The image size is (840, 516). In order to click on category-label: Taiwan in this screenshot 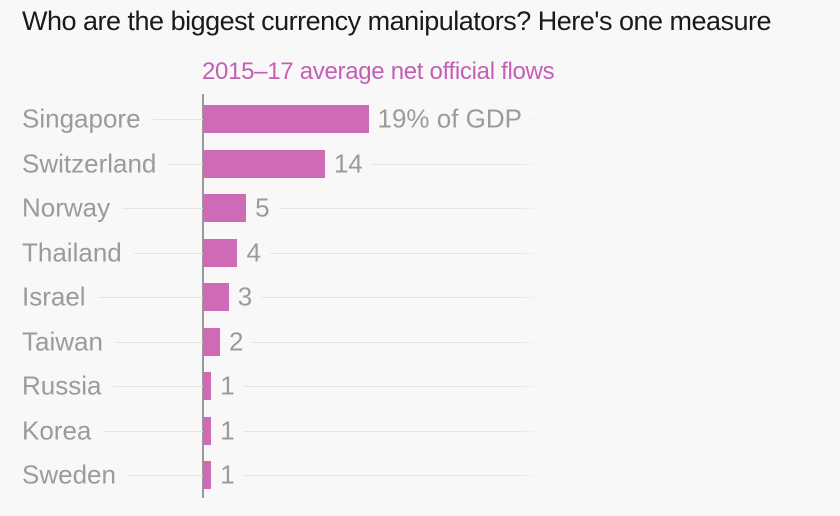, I will do `click(57, 342)`.